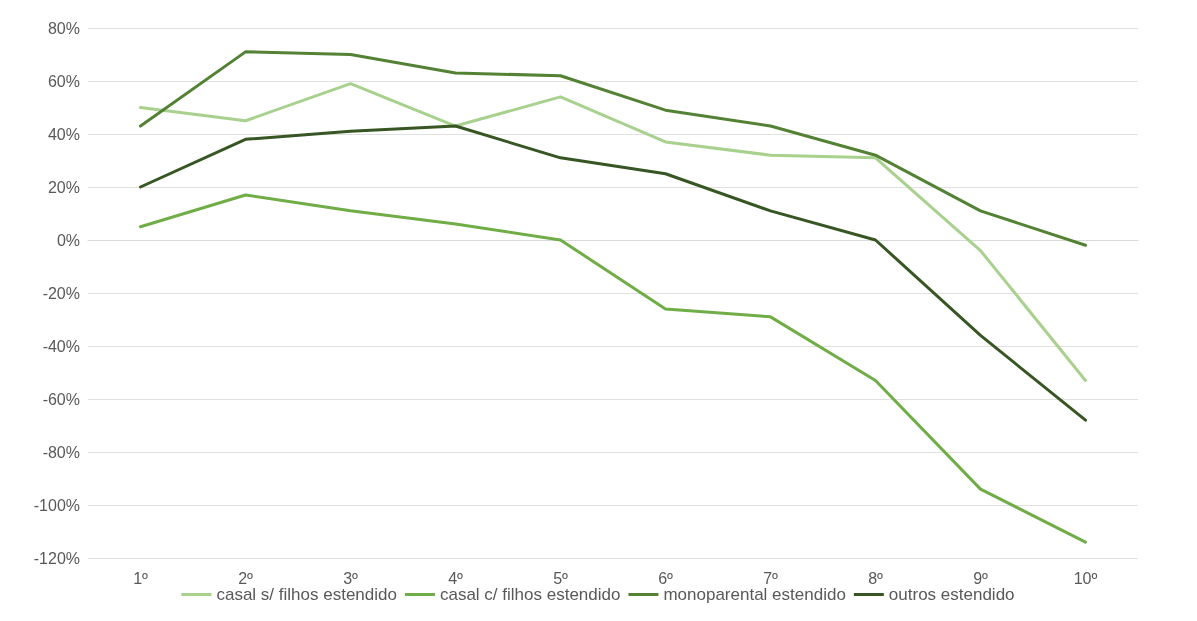 Image resolution: width=1197 pixels, height=621 pixels. Describe the element at coordinates (61, 399) in the screenshot. I see `y-tick-label: -60%` at that location.